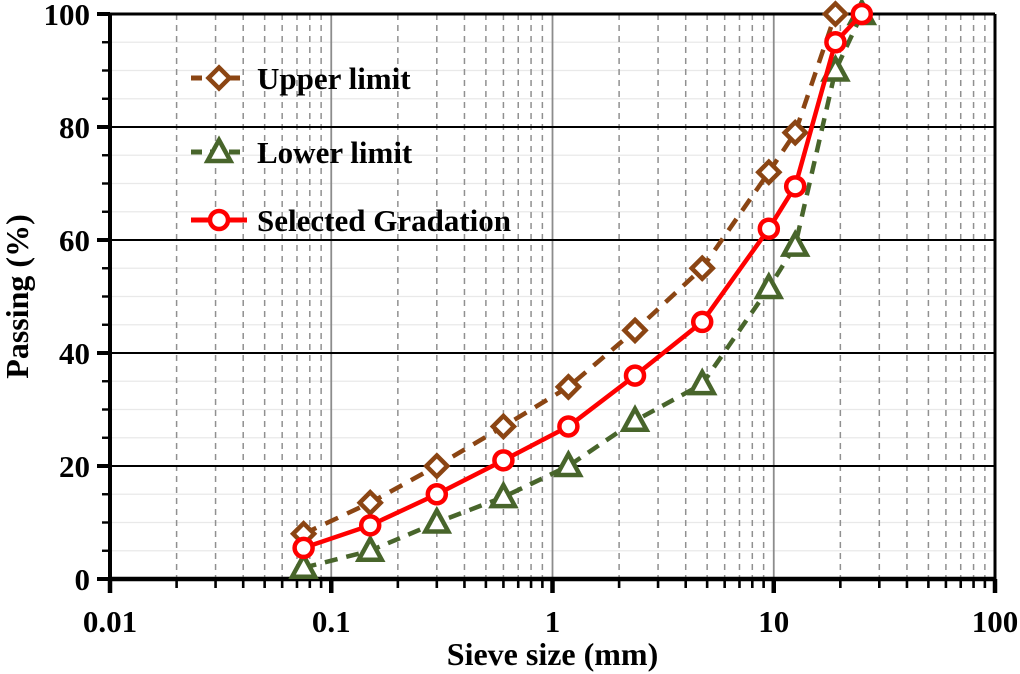 Image resolution: width=1020 pixels, height=674 pixels. What do you see at coordinates (552, 654) in the screenshot?
I see `x-axis-title: Sieve size (mm)` at bounding box center [552, 654].